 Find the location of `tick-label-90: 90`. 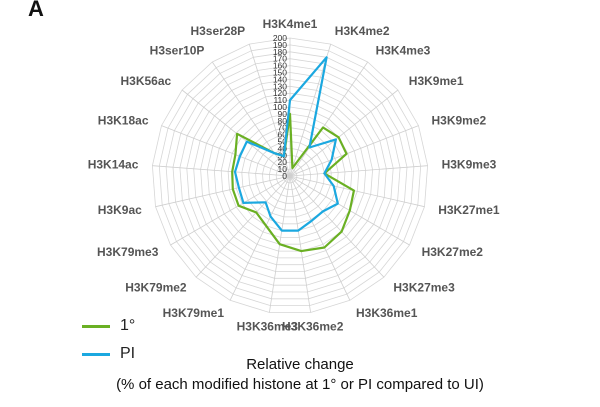

tick-label-90: 90 is located at coordinates (283, 114).